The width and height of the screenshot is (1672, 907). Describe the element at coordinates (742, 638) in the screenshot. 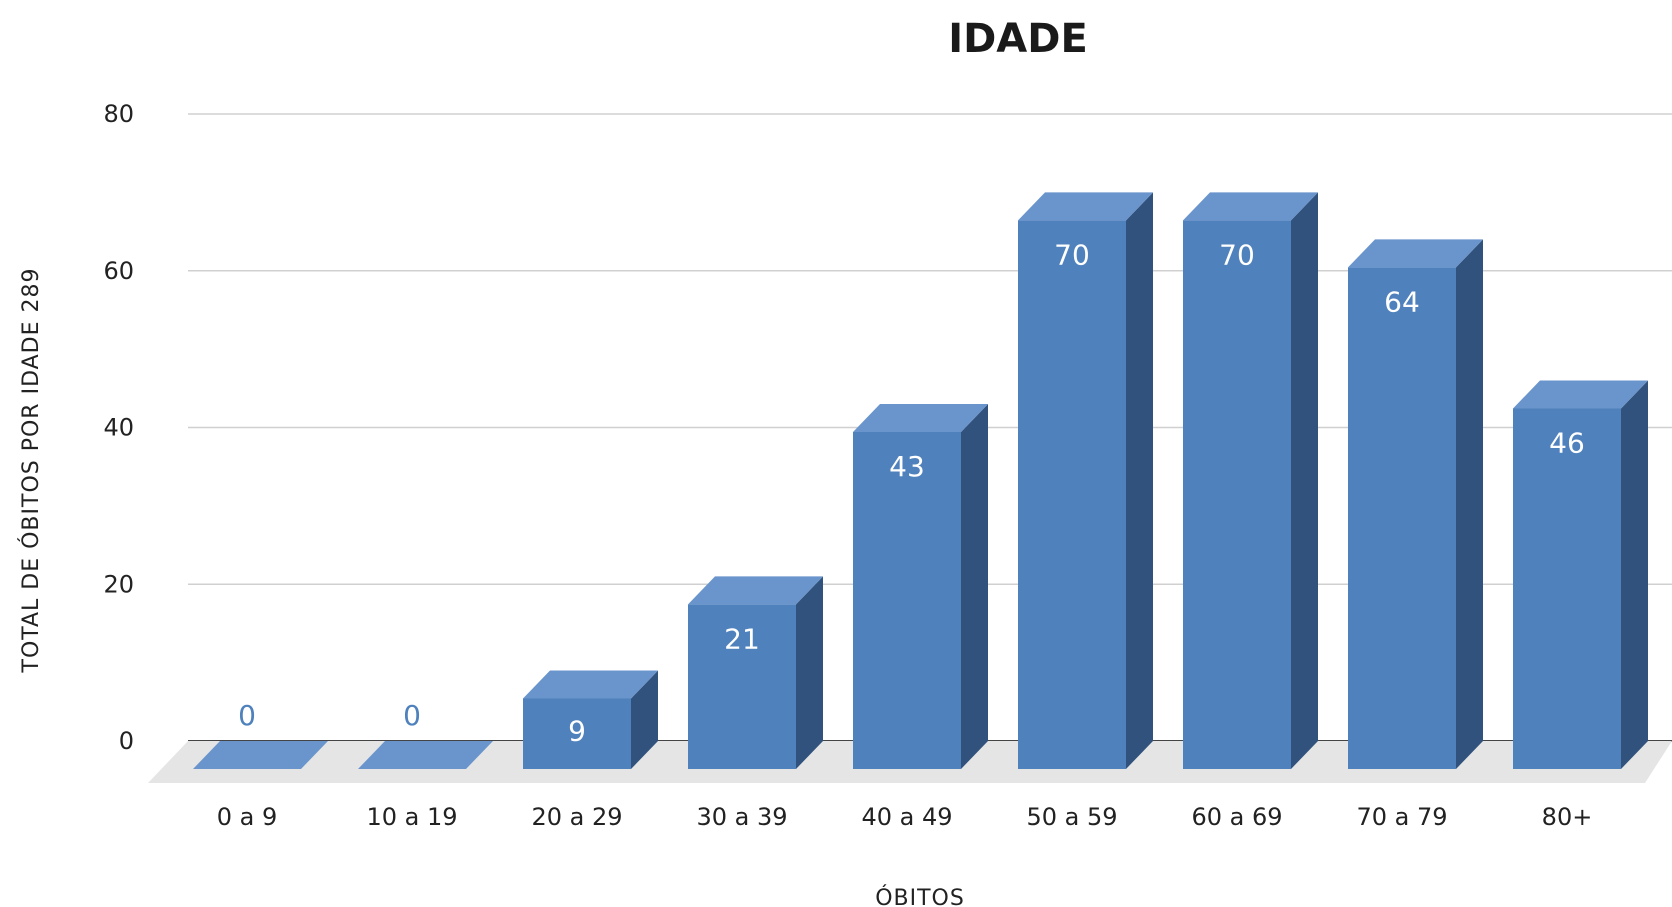

I see `value-label: 21` at that location.